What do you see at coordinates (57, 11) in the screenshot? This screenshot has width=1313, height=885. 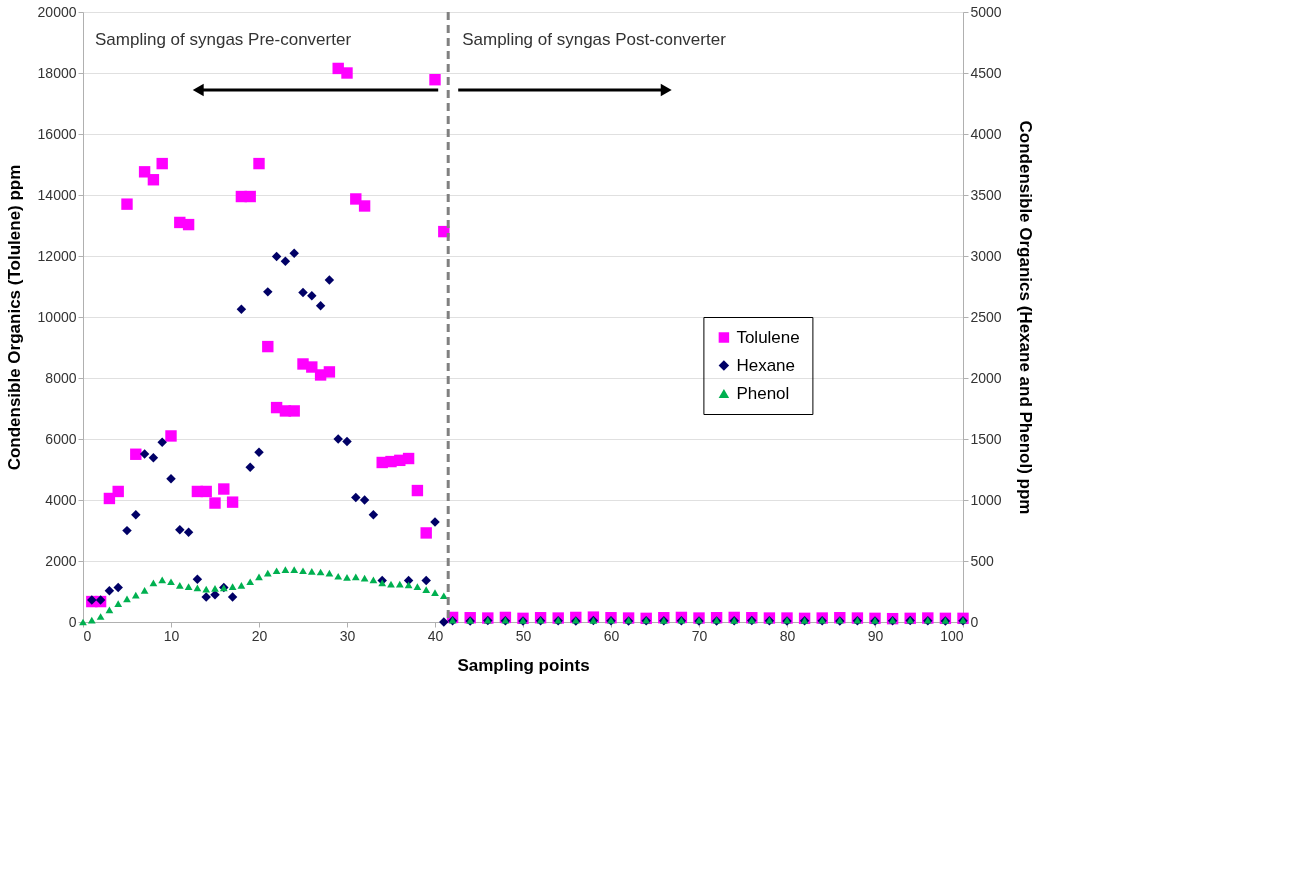 I see `y-tick-label: 20000` at bounding box center [57, 11].